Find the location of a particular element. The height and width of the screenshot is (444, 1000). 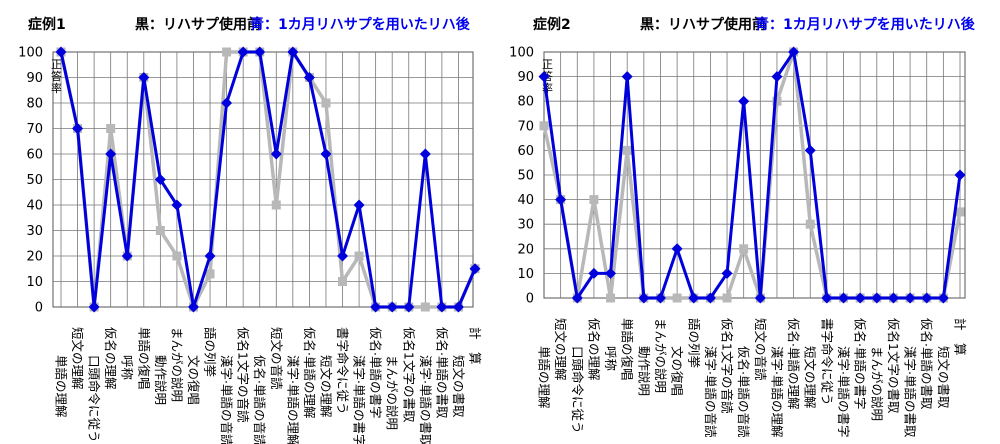

y-tick-label: 60 is located at coordinates (525, 151).